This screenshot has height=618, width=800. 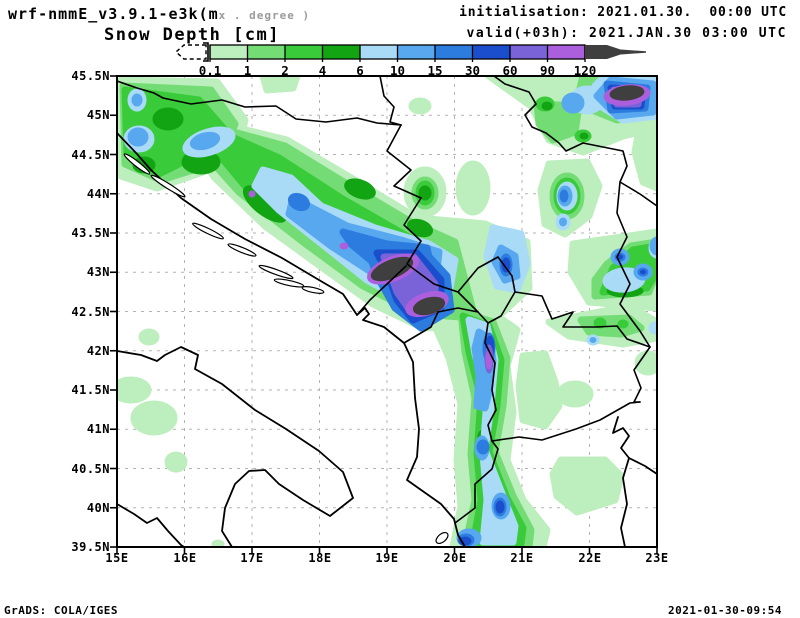 I want to click on colorbar-below-min-arrow, so click(x=190, y=52).